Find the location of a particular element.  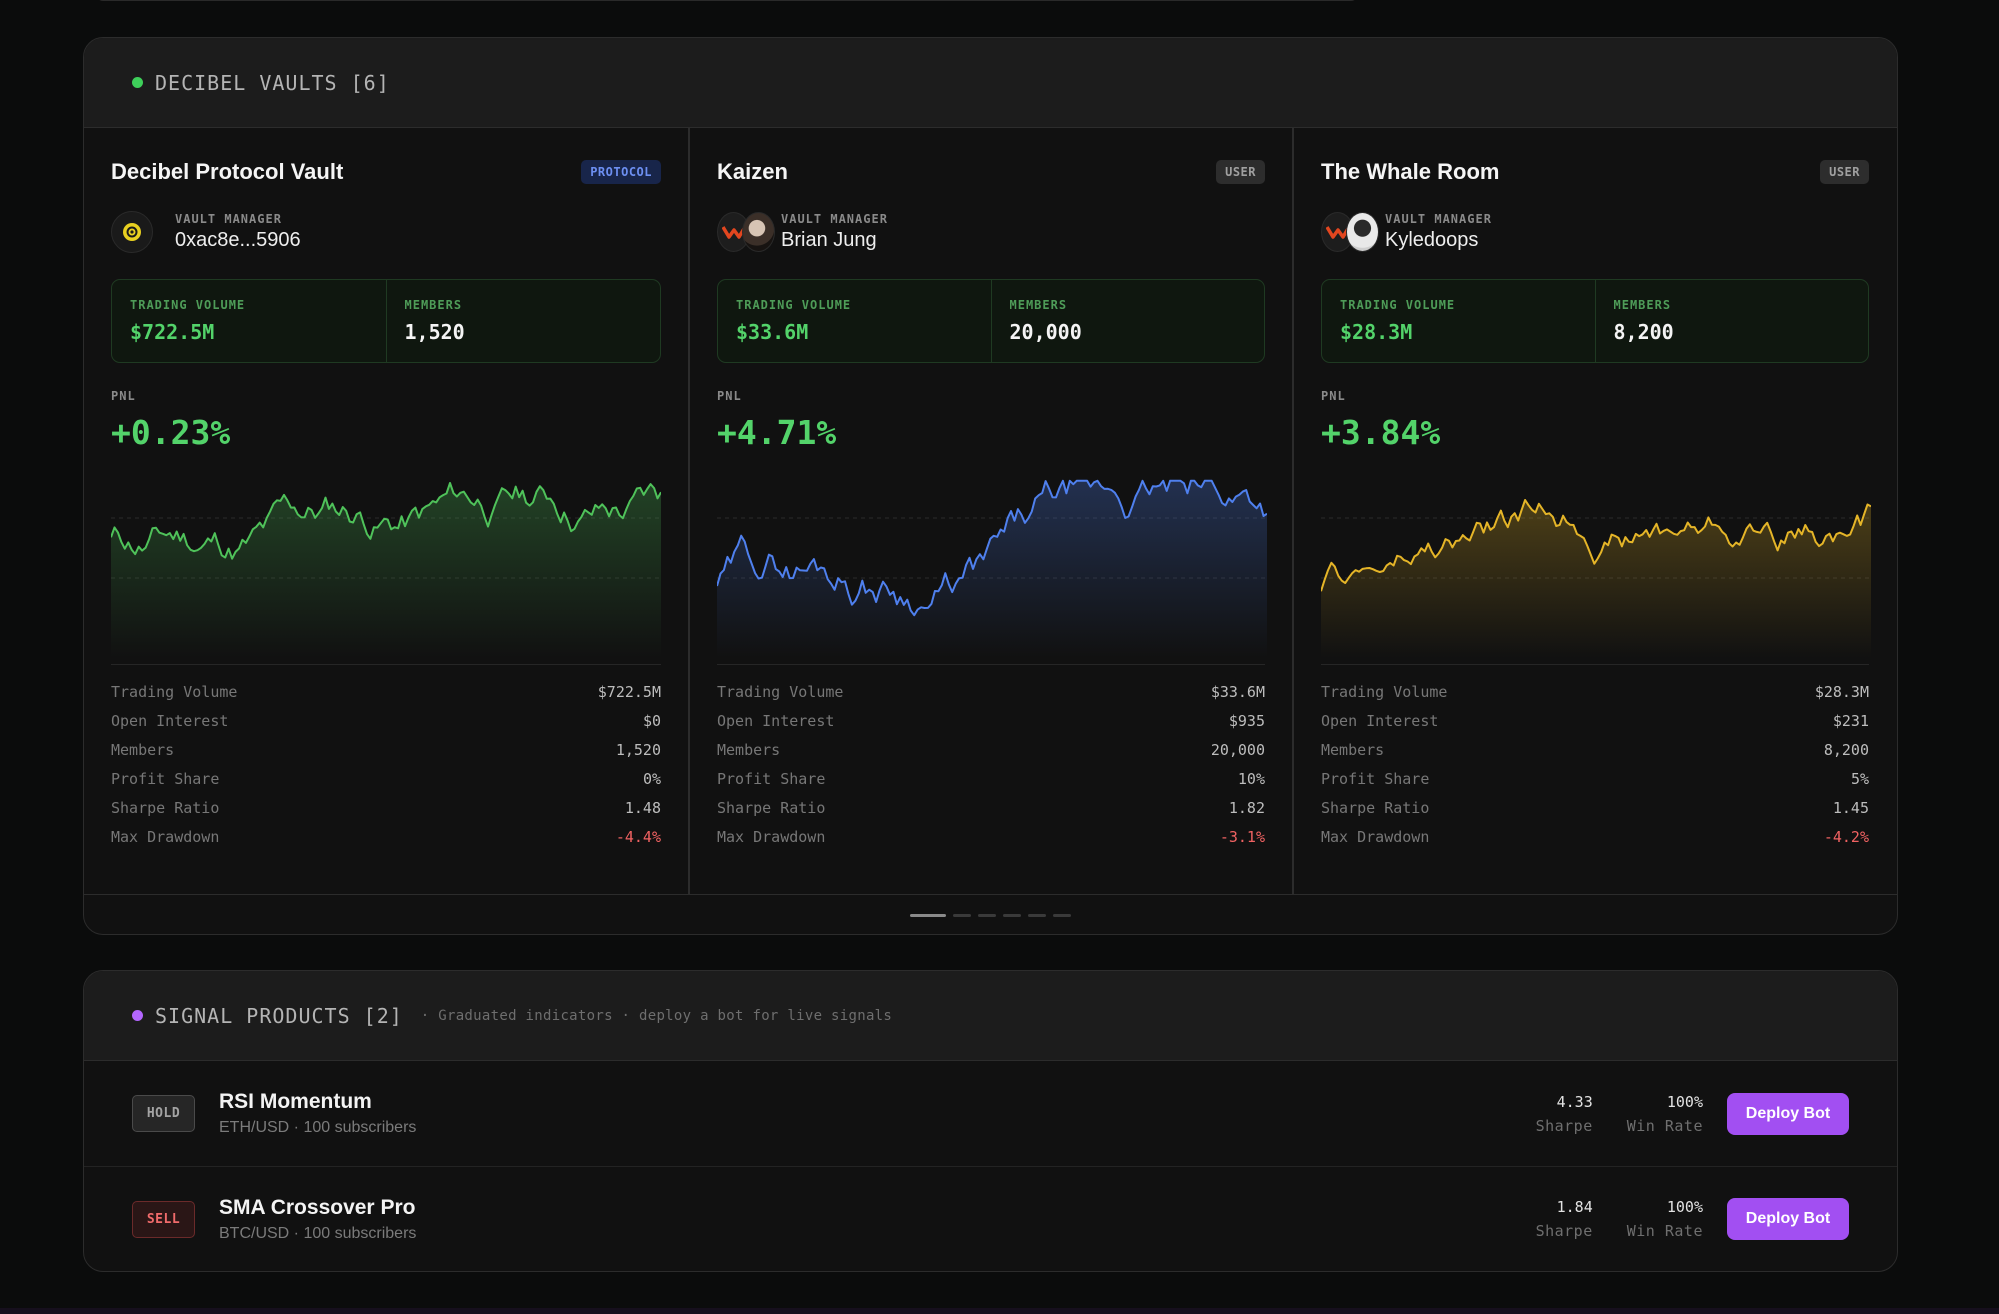

divider is located at coordinates (386, 664).